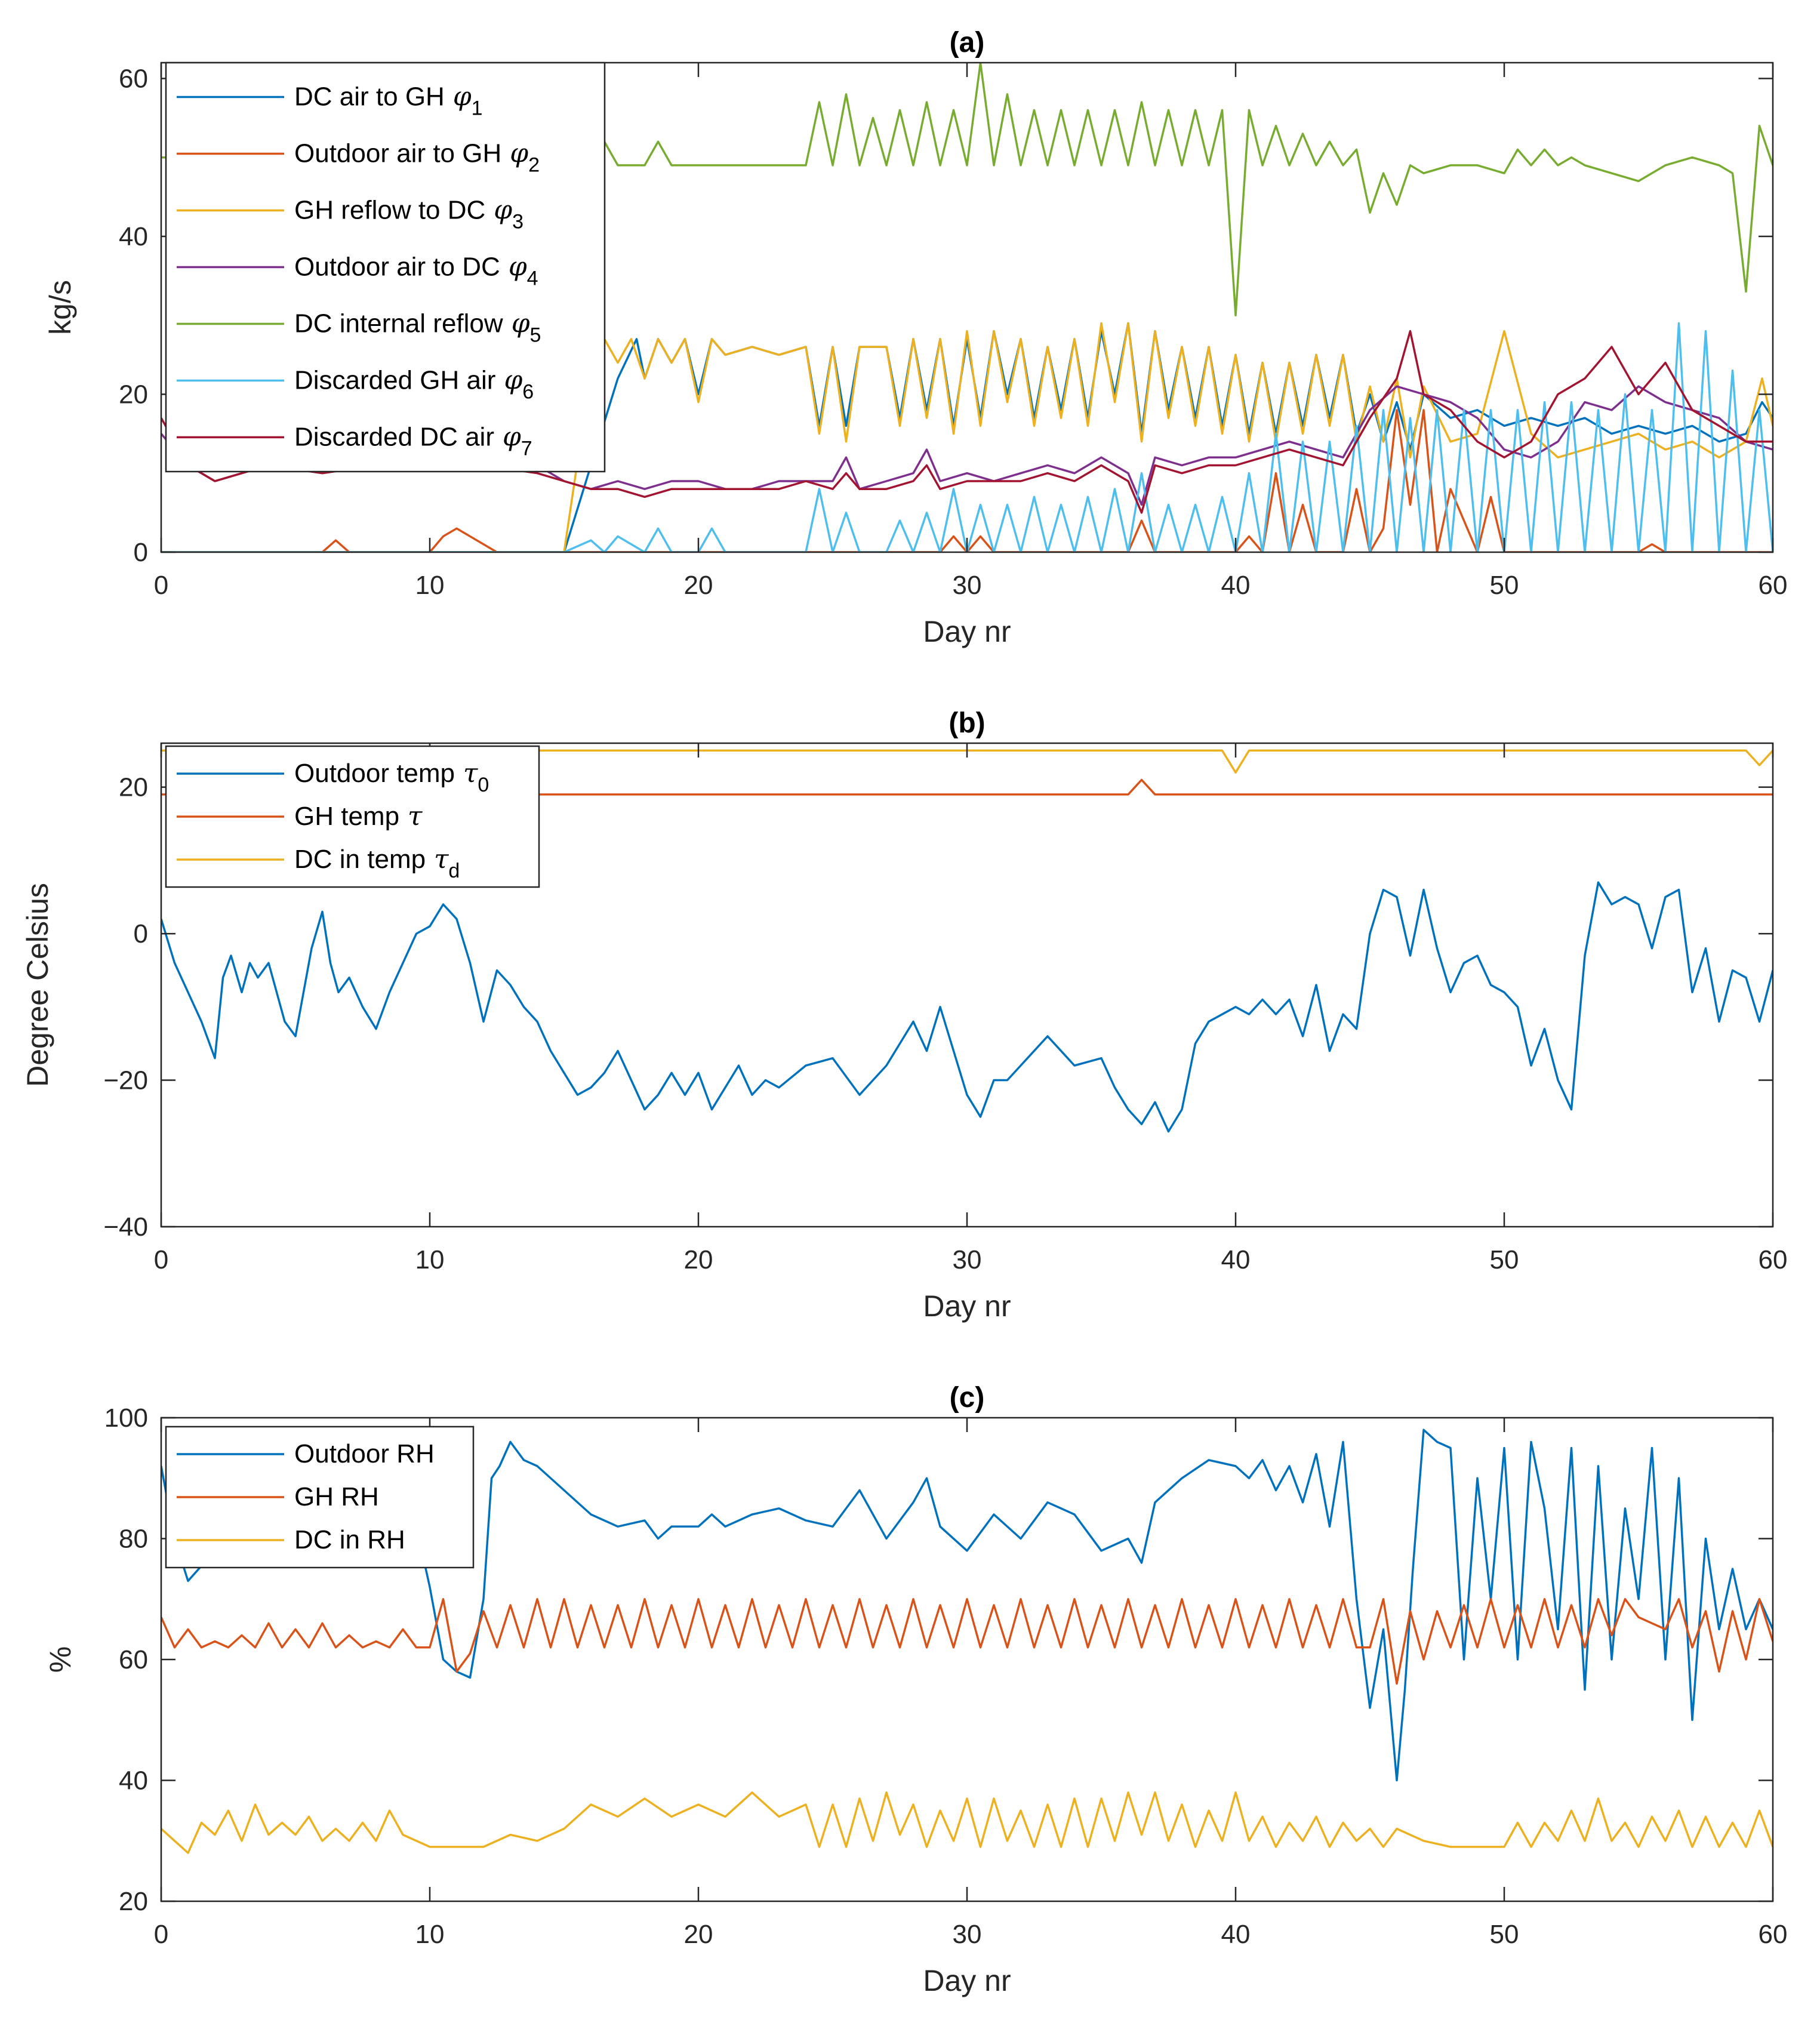  I want to click on subplot-title: (a), so click(967, 43).